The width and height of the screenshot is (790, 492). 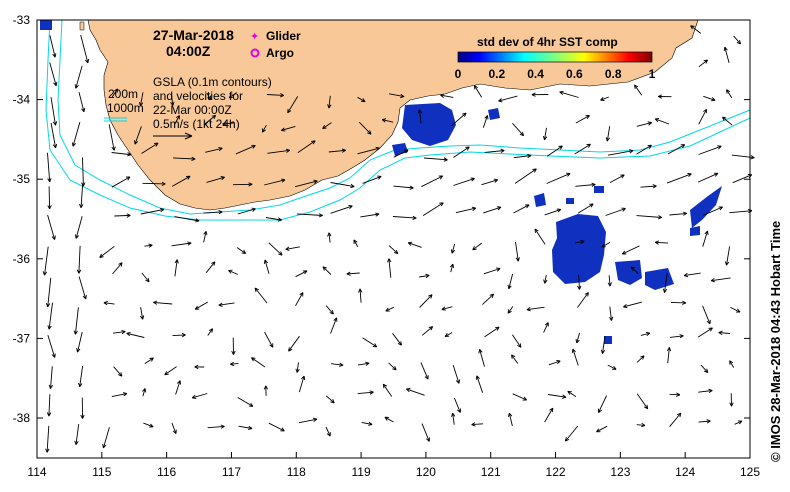 I want to click on gsla-line-3: 22-Mar 00:00Z, so click(x=192, y=110).